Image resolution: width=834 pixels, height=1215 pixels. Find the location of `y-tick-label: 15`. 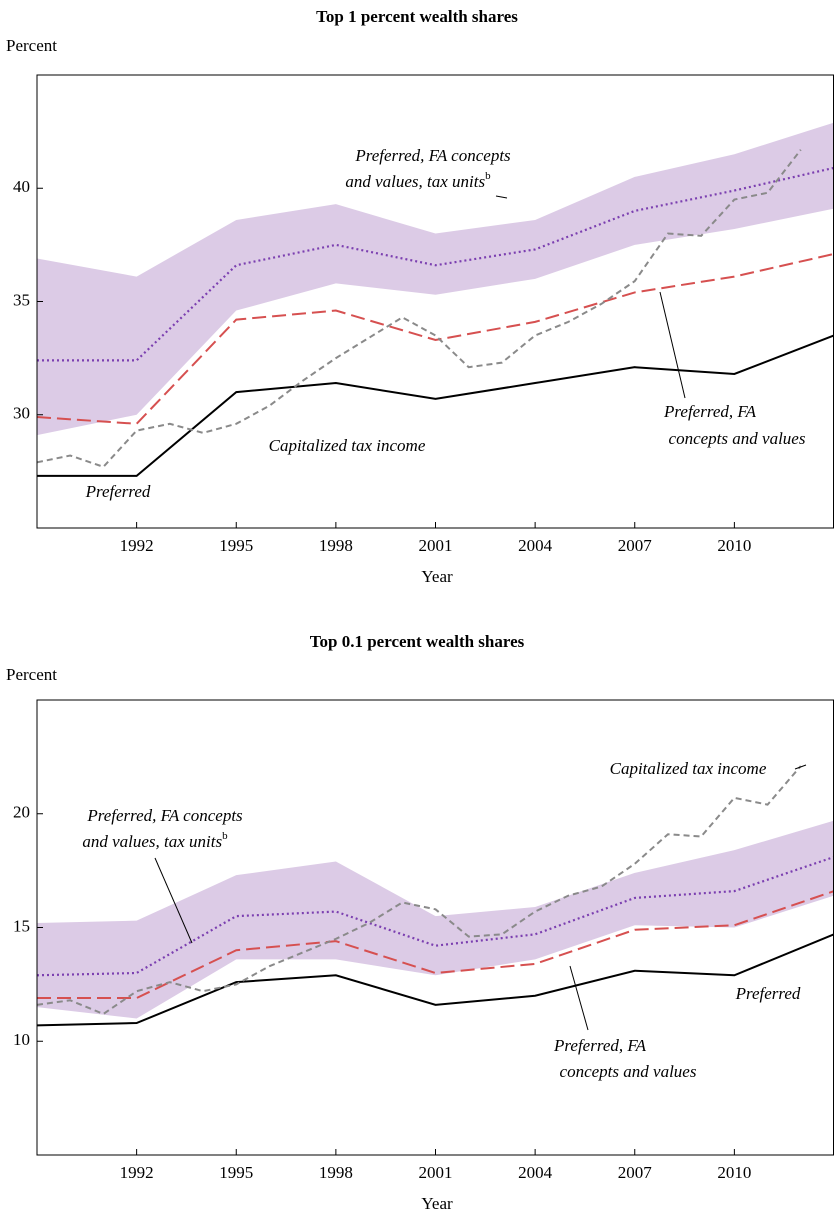

y-tick-label: 15 is located at coordinates (21, 925).